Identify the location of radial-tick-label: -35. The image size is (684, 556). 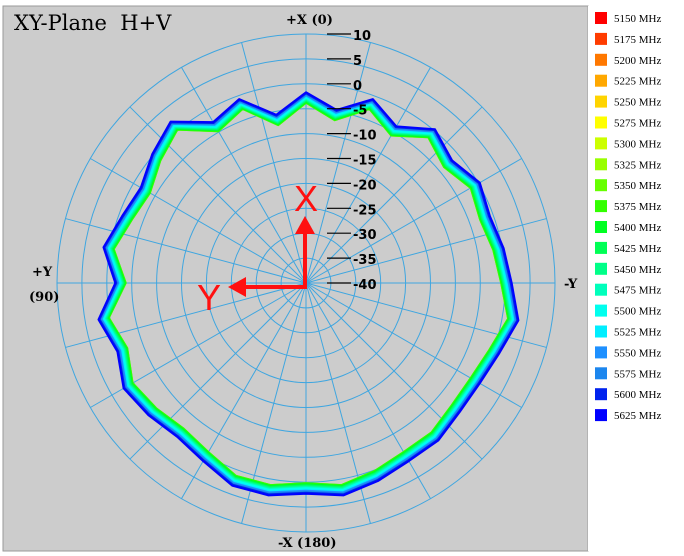
(365, 260).